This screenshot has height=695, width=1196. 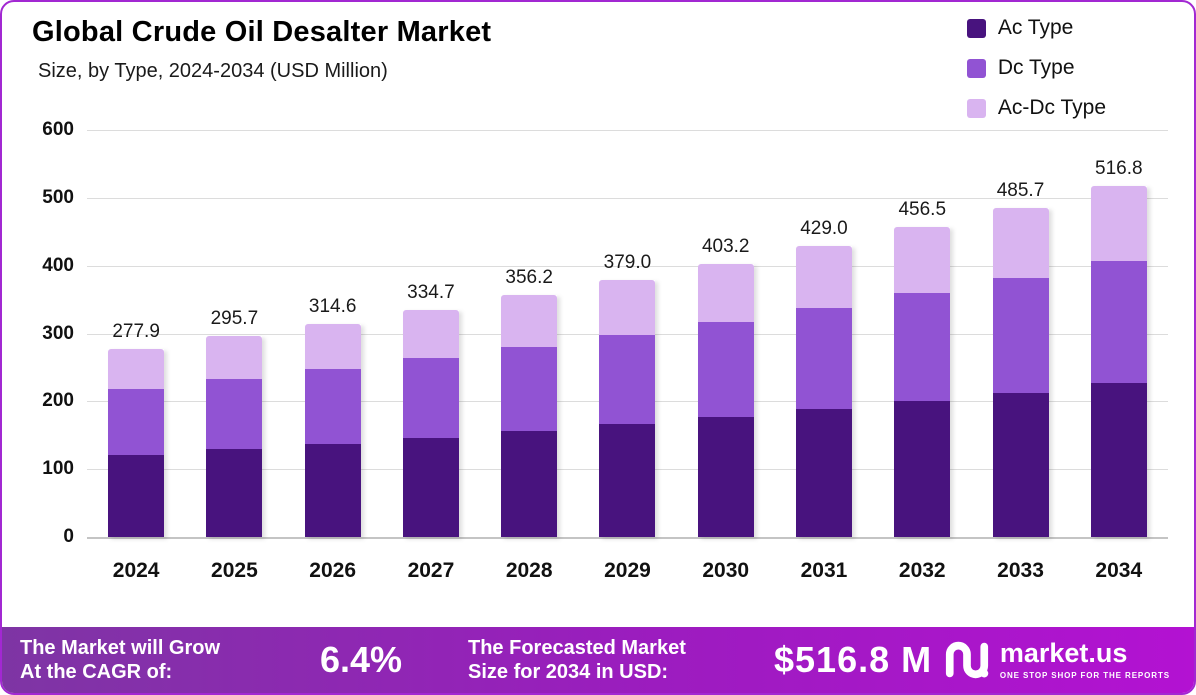 What do you see at coordinates (1020, 570) in the screenshot?
I see `x-tick-label: 2033` at bounding box center [1020, 570].